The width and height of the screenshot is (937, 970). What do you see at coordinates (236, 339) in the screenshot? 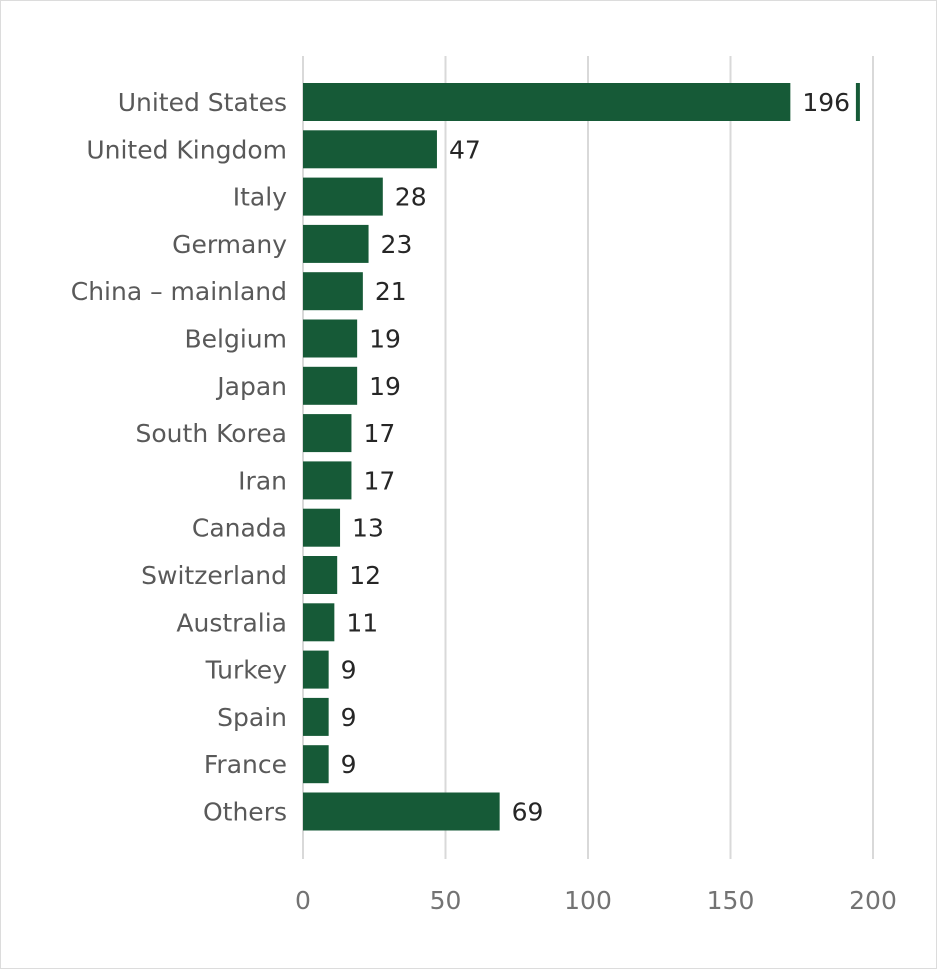
I see `category-label: Belgium` at bounding box center [236, 339].